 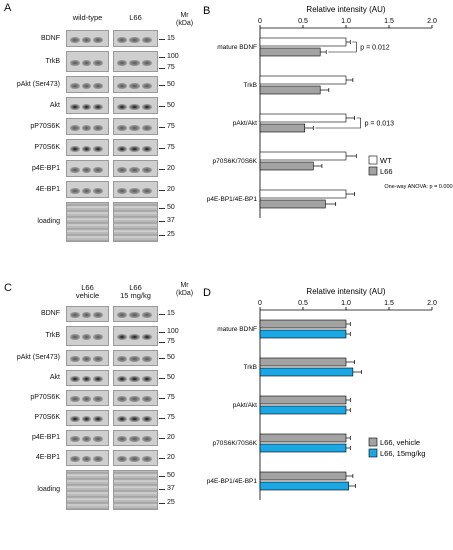 I want to click on mr-marker: 50, so click(x=171, y=357).